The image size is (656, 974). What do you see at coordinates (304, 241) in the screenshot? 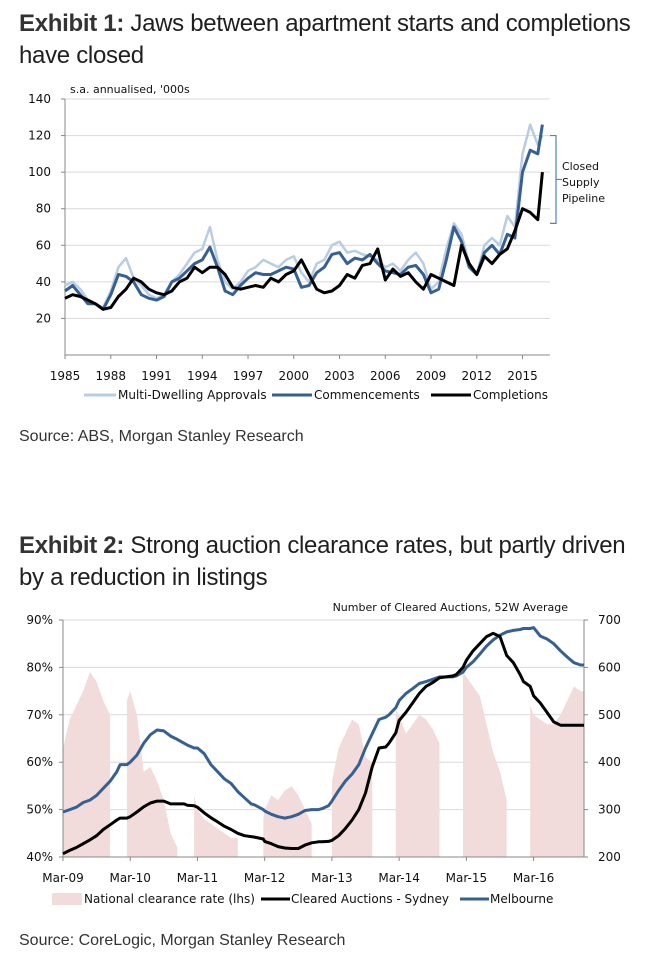
I see `series-line-completions` at bounding box center [304, 241].